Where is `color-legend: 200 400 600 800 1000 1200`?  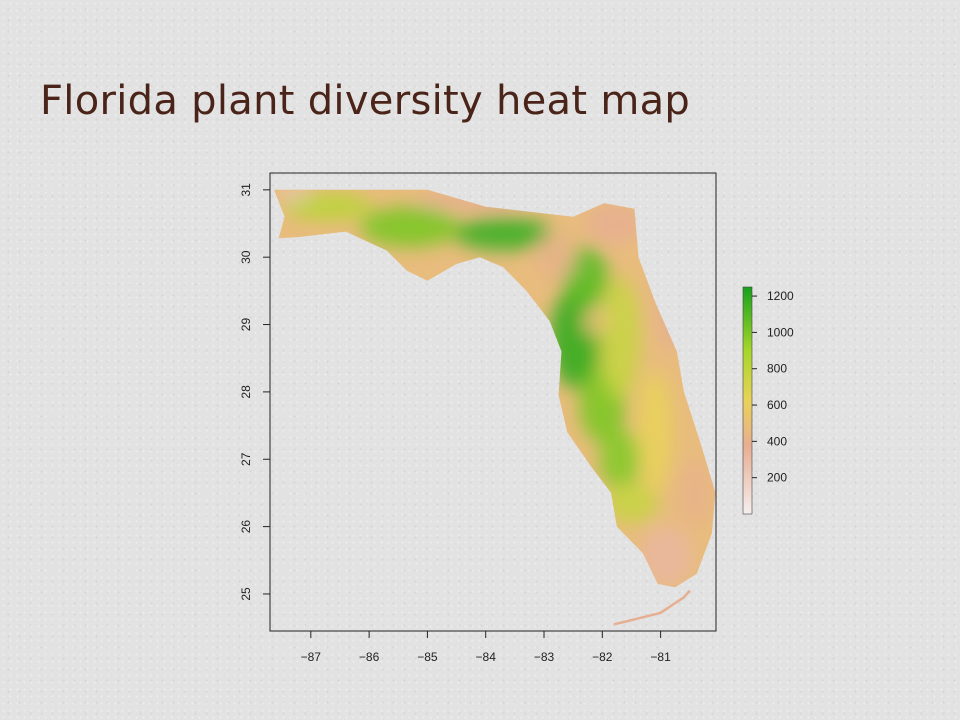
color-legend: 200 400 600 800 1000 1200 is located at coordinates (768, 400).